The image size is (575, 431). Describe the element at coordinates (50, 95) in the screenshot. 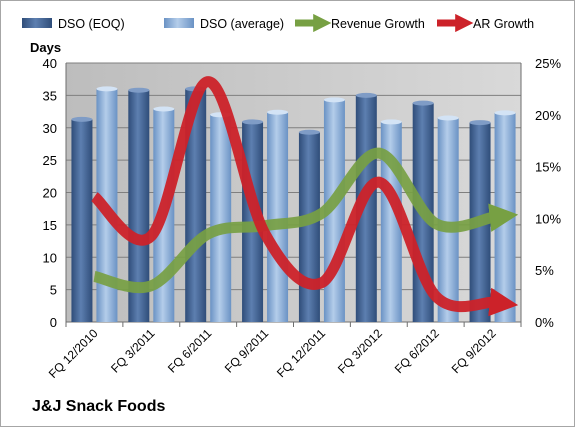

I see `y-tick-label: 35` at that location.